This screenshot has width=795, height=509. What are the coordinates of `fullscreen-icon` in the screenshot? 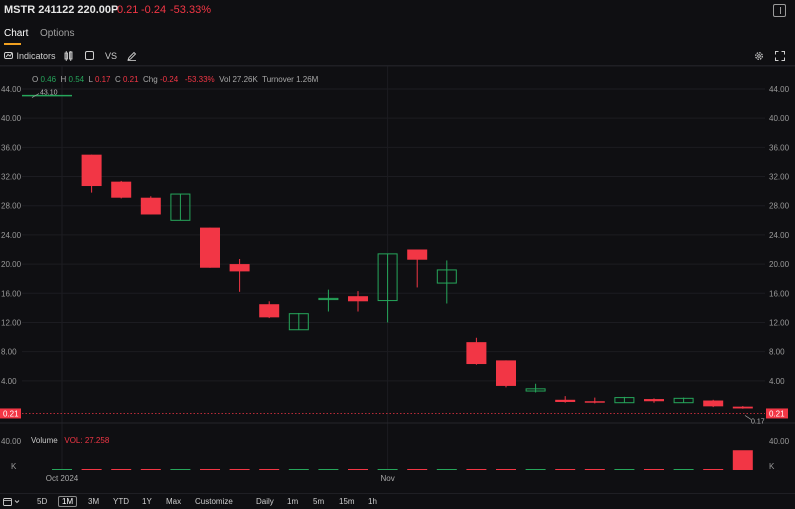 It's located at (780, 56).